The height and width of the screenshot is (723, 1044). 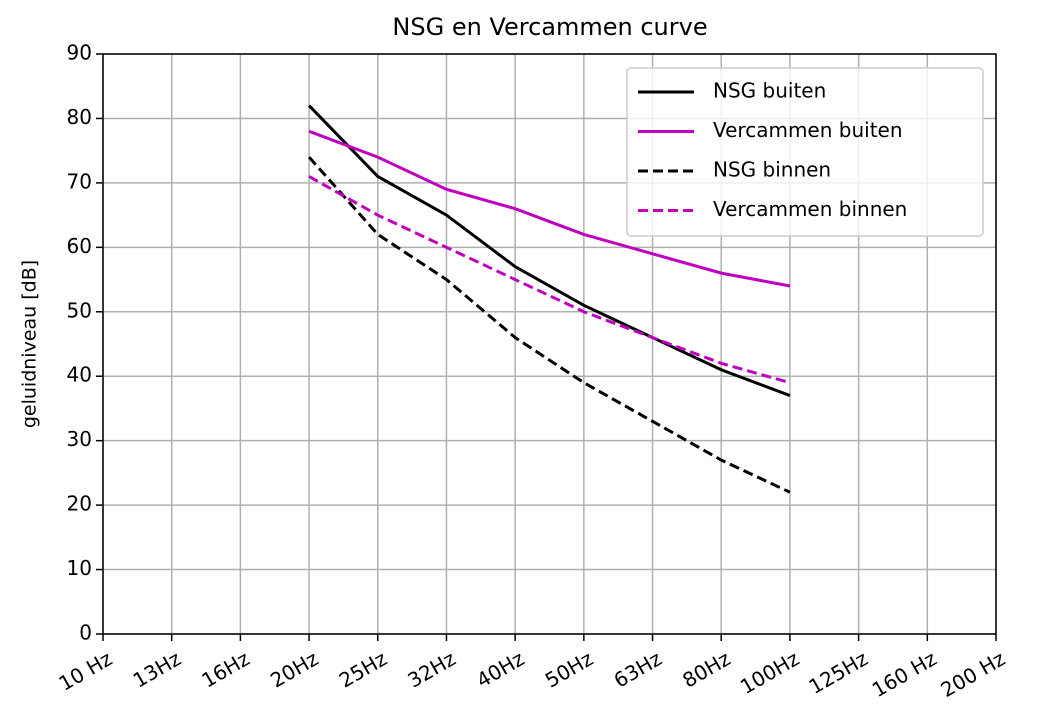 I want to click on x-tick-label: 200 Hz, so click(x=973, y=674).